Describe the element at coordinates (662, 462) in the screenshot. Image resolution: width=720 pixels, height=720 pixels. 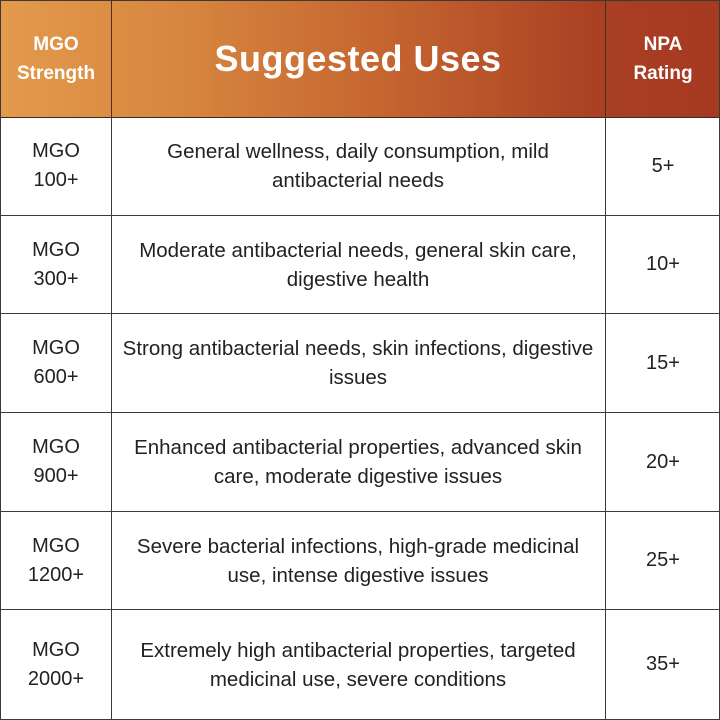
I see `npa-rating-cell: 20+` at that location.